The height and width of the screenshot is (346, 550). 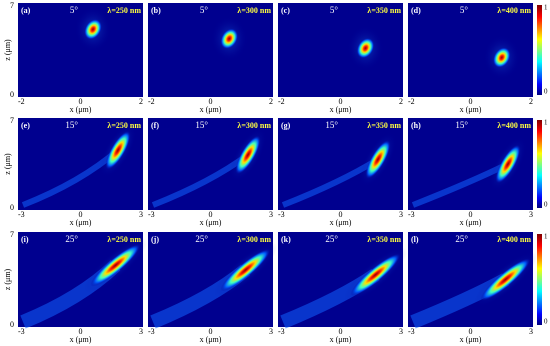 I want to click on panel-label: (l), so click(x=415, y=239).